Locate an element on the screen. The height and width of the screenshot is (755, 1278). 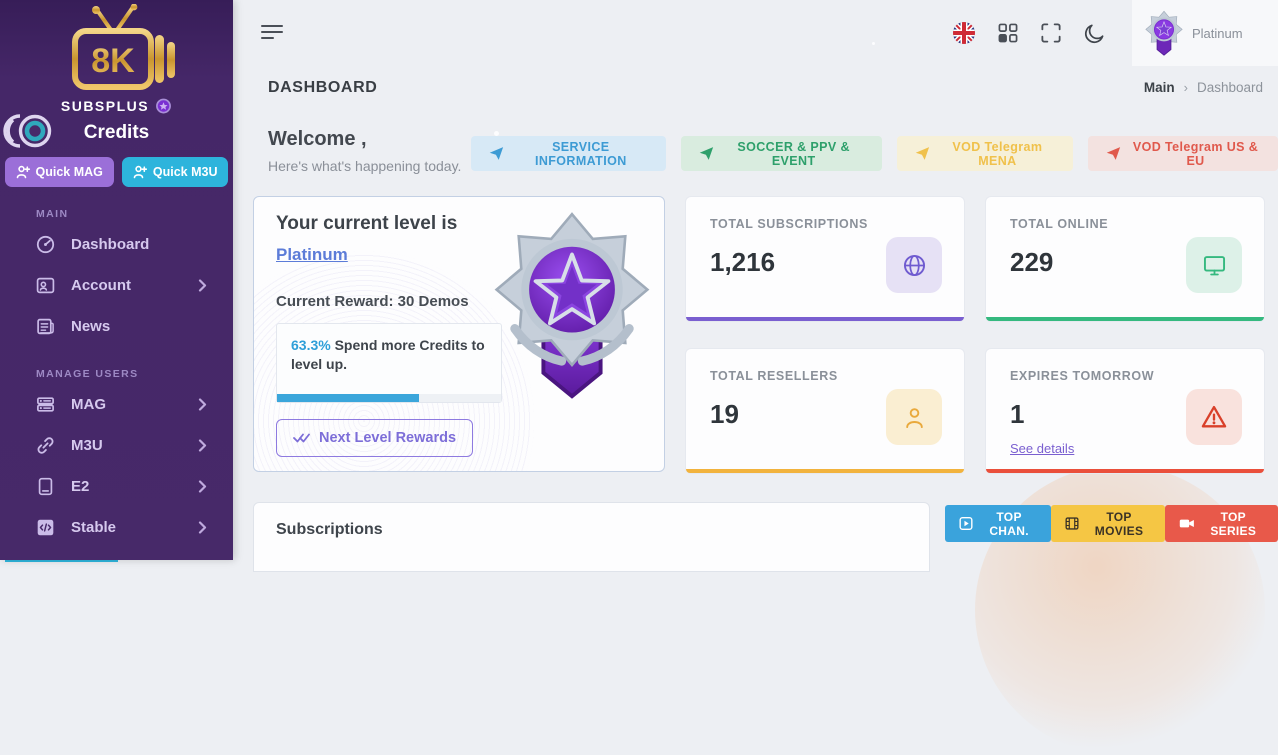
sidebar-item-label: MAG is located at coordinates (88, 404).